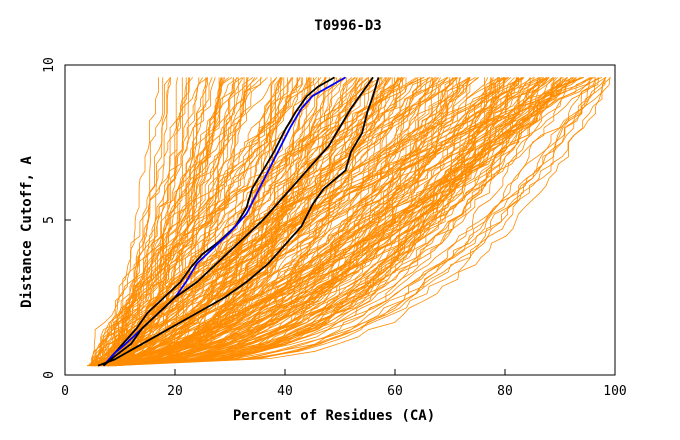 The height and width of the screenshot is (440, 680). Describe the element at coordinates (175, 391) in the screenshot. I see `x-tick-label: 20` at that location.